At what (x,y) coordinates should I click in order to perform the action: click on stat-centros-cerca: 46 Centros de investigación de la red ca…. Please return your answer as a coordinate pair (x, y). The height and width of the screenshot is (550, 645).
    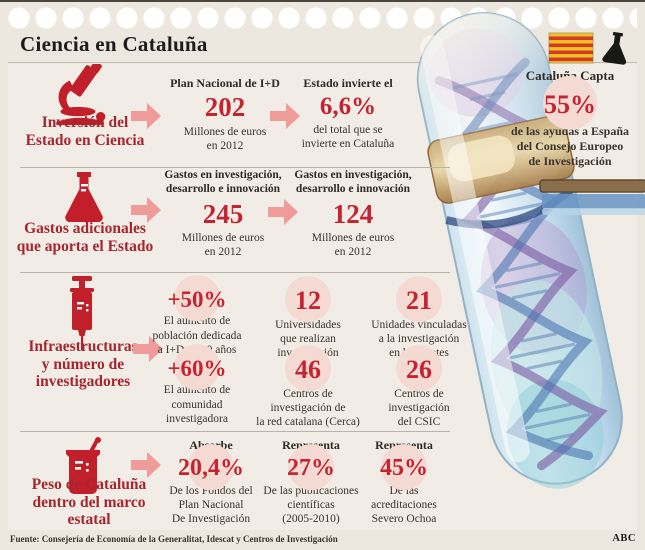
    Looking at the image, I should click on (308, 387).